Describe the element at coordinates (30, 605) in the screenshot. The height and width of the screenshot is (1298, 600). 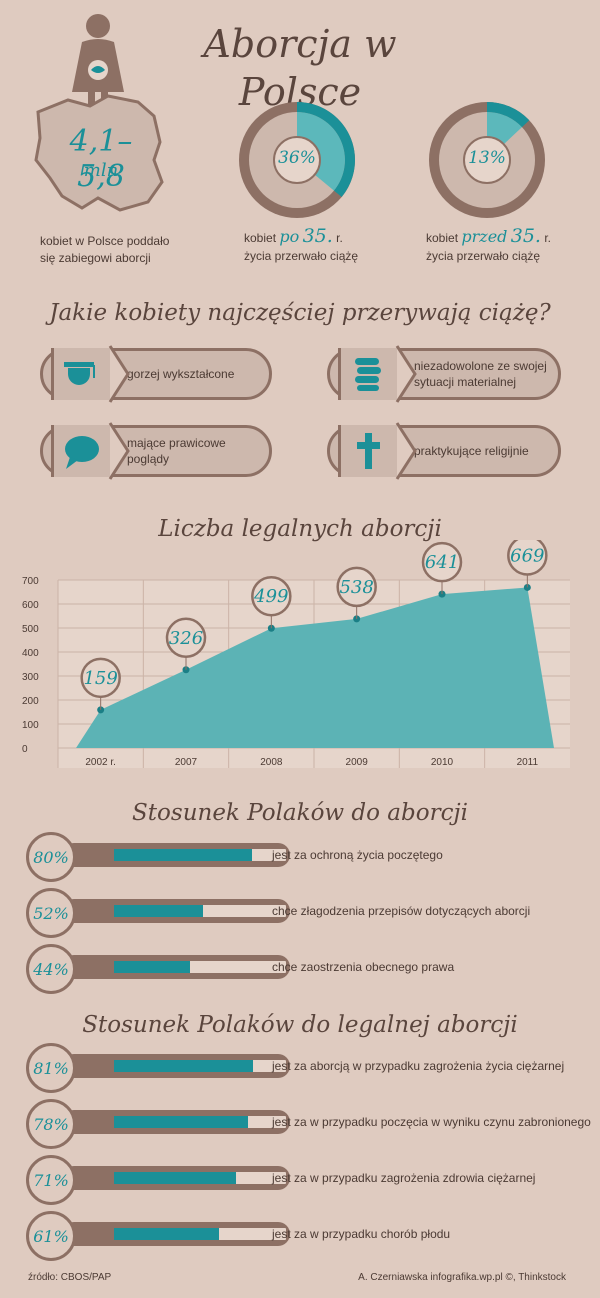
I see `chart-ytick-label: 600` at that location.